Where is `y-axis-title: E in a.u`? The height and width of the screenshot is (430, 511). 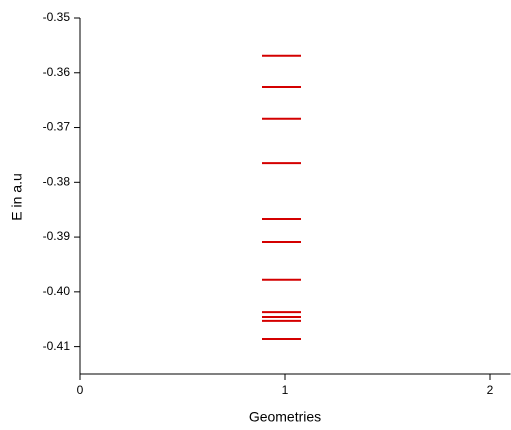
y-axis-title: E in a.u is located at coordinates (17, 196).